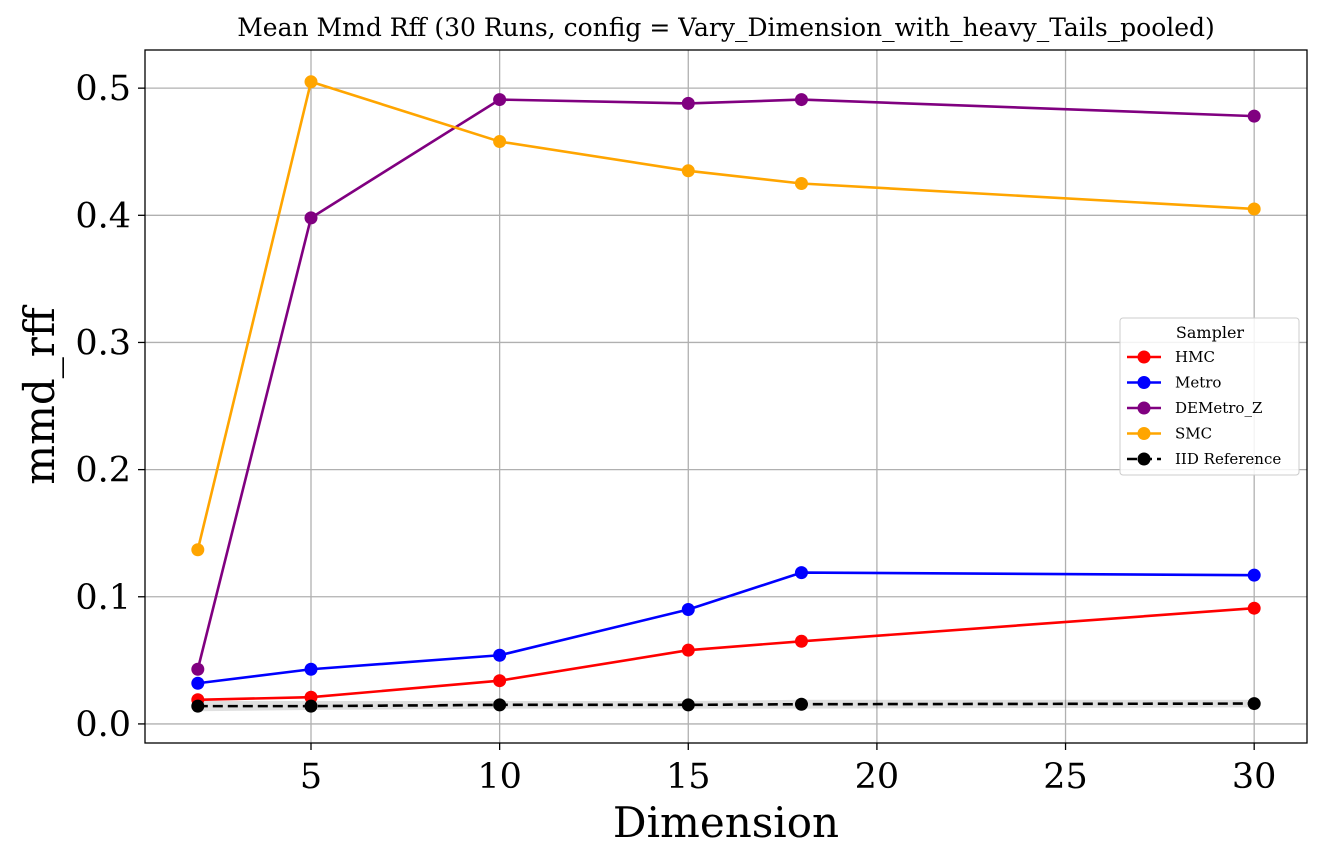 The width and height of the screenshot is (1322, 862). I want to click on x-tick-label: 25, so click(1065, 777).